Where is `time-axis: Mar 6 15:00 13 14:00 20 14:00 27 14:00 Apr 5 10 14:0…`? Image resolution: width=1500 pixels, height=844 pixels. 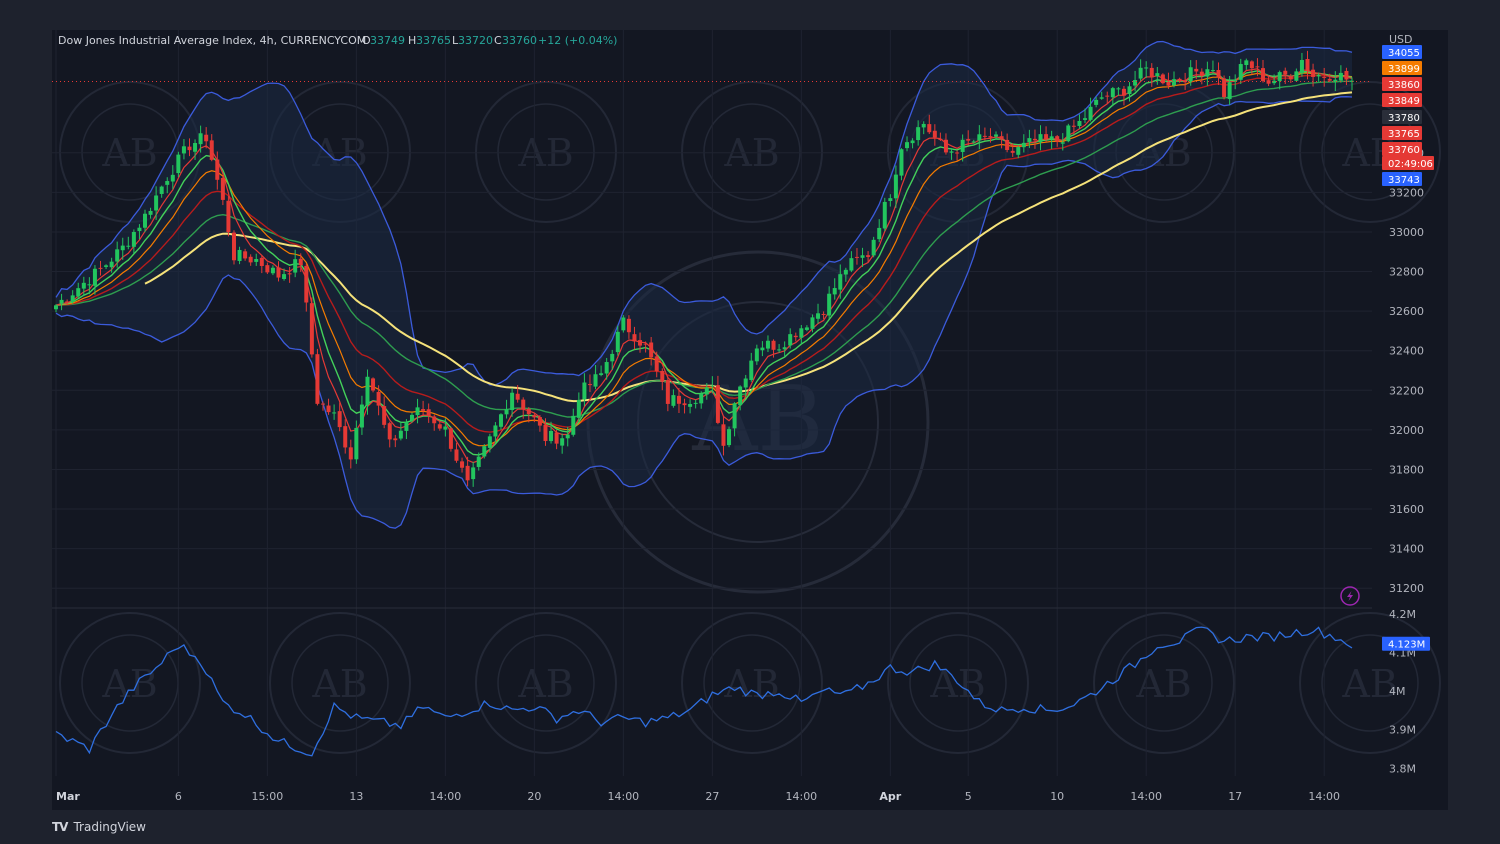 time-axis: Mar 6 15:00 13 14:00 20 14:00 27 14:00 Apr 5 10 14:0… is located at coordinates (698, 796).